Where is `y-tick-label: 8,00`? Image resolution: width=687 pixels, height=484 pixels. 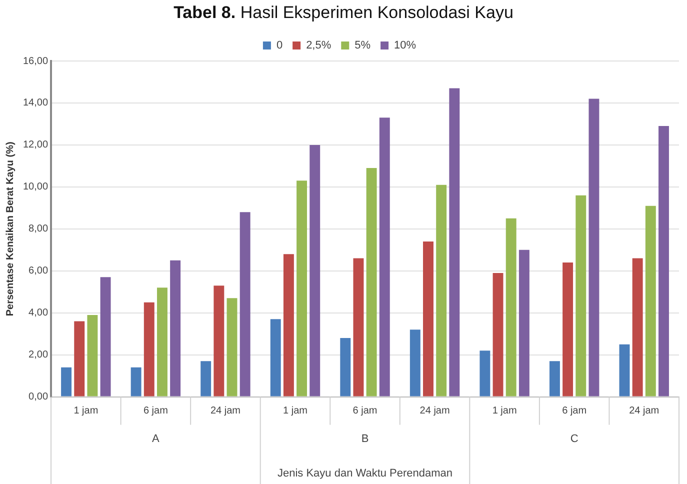 y-tick-label: 8,00 is located at coordinates (38, 229).